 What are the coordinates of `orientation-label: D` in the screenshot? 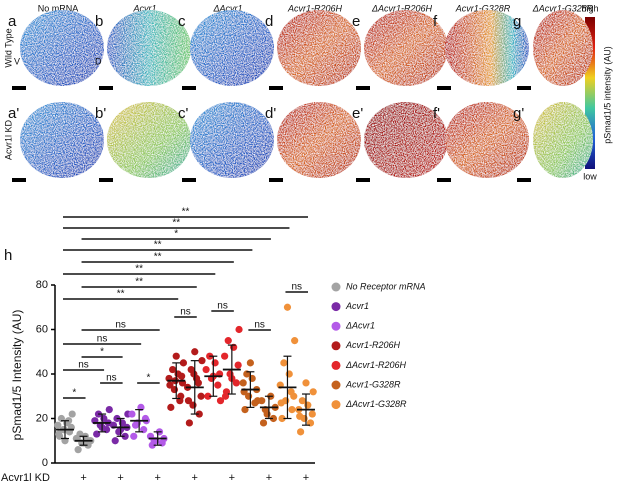 It's located at (98, 61).